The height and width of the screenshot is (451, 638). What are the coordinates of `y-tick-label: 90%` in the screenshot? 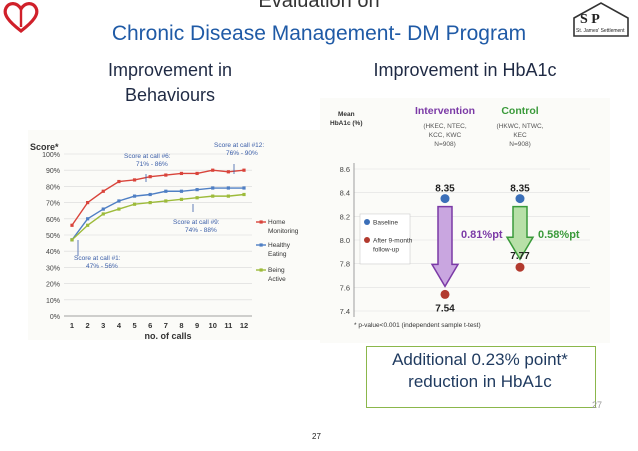 It's located at (53, 171).